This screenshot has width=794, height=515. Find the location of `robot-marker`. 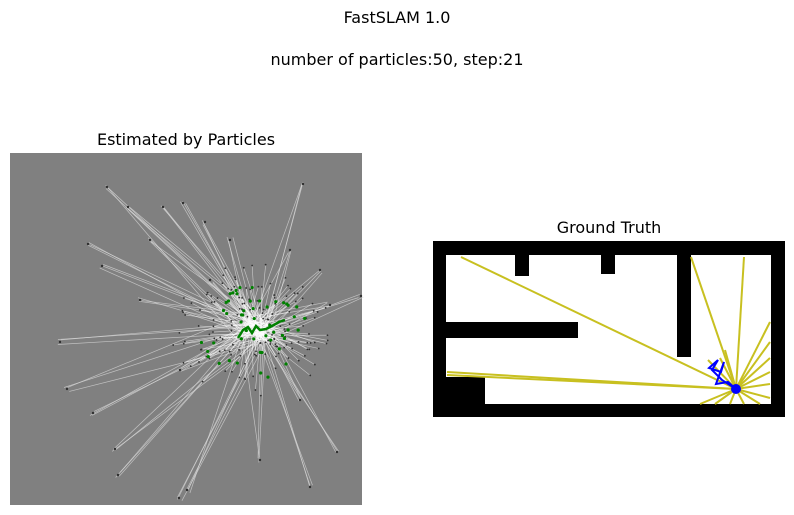

robot-marker is located at coordinates (736, 389).